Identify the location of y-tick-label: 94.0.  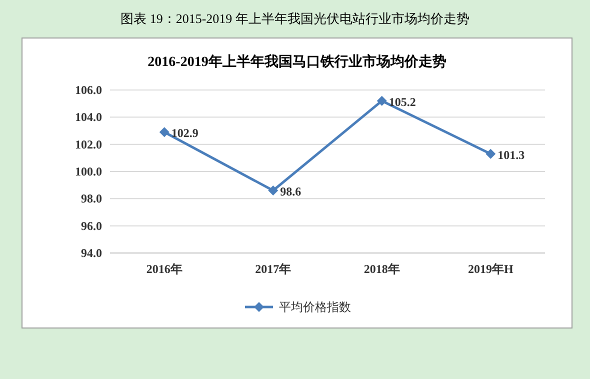
(91, 253).